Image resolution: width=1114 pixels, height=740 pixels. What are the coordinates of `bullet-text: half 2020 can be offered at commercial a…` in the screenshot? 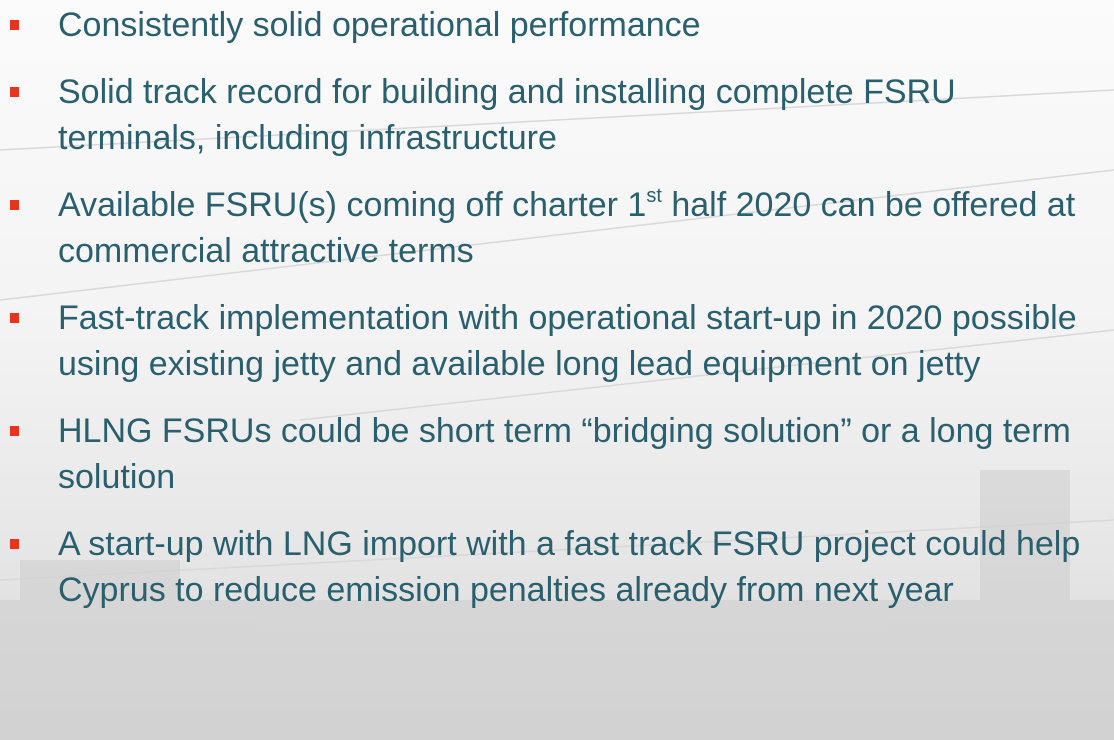 It's located at (567, 228).